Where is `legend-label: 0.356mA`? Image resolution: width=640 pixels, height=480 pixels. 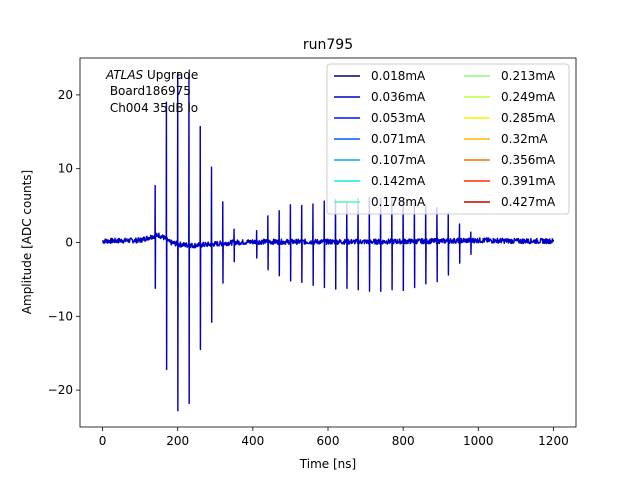 legend-label: 0.356mA is located at coordinates (528, 160).